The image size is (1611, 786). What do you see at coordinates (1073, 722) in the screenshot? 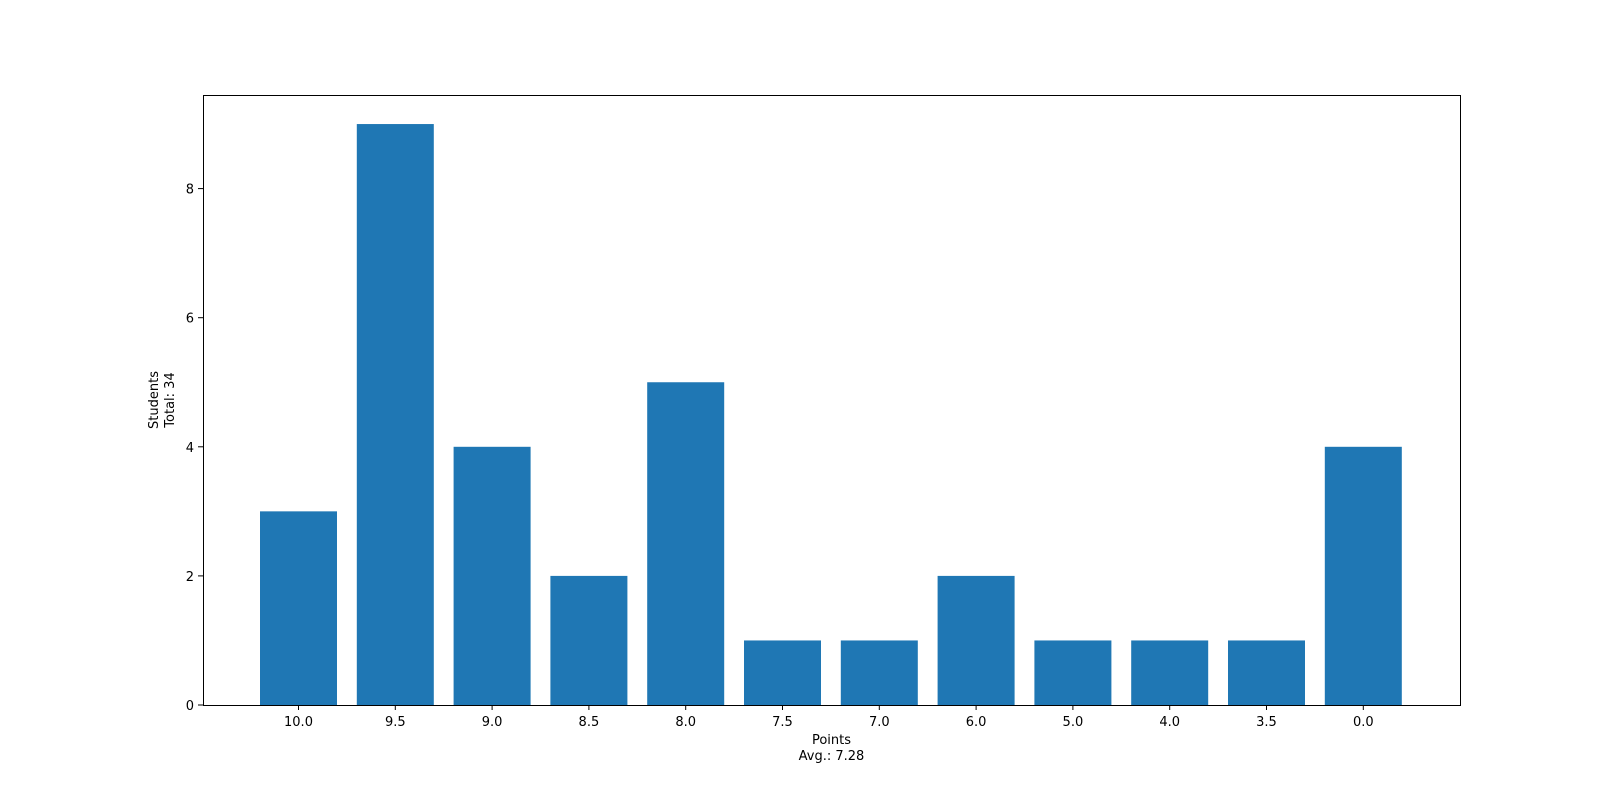
I see `x-tick-label: 5.0` at bounding box center [1073, 722].